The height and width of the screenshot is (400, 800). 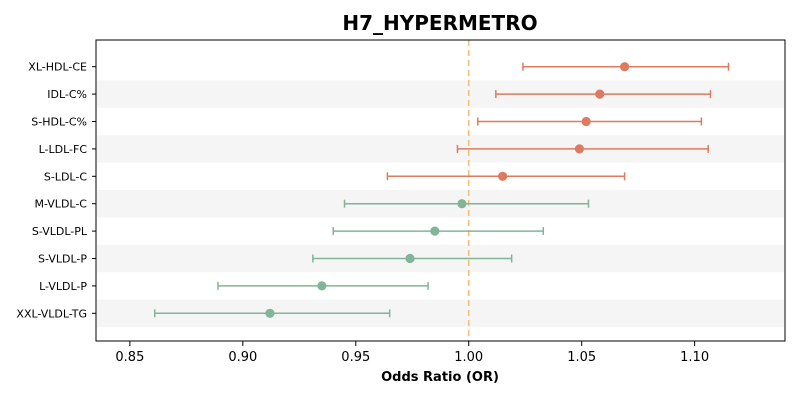 I want to click on x-axis-label: Odds Ratio (OR), so click(x=440, y=377).